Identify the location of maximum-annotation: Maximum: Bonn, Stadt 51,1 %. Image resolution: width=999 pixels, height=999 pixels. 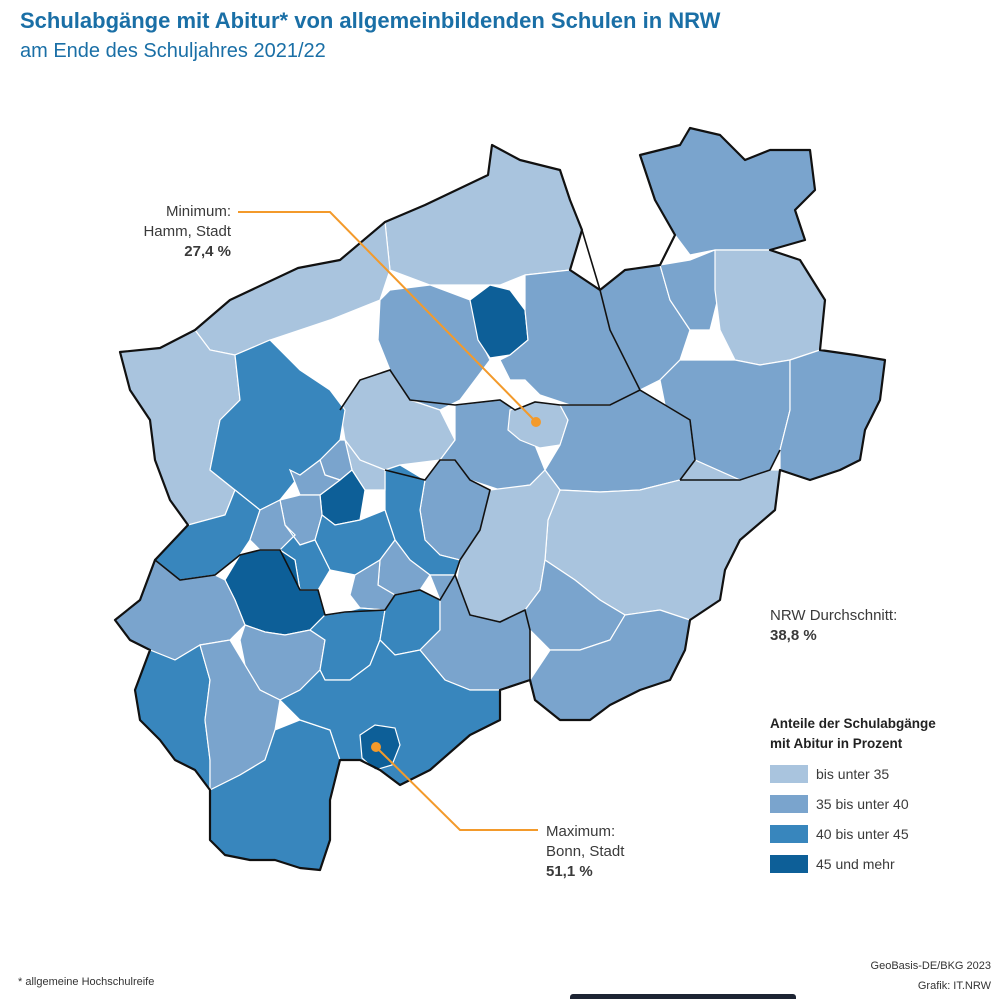
(585, 852).